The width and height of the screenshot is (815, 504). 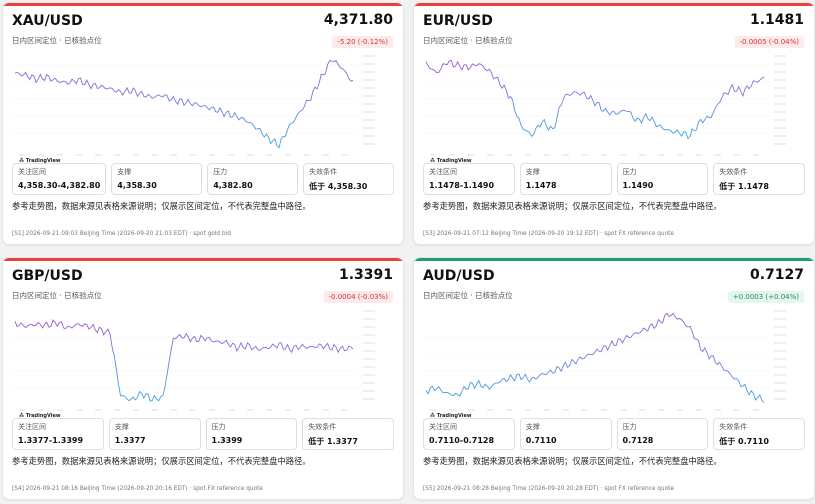 I want to click on last-price: 1.1481, so click(x=776, y=20).